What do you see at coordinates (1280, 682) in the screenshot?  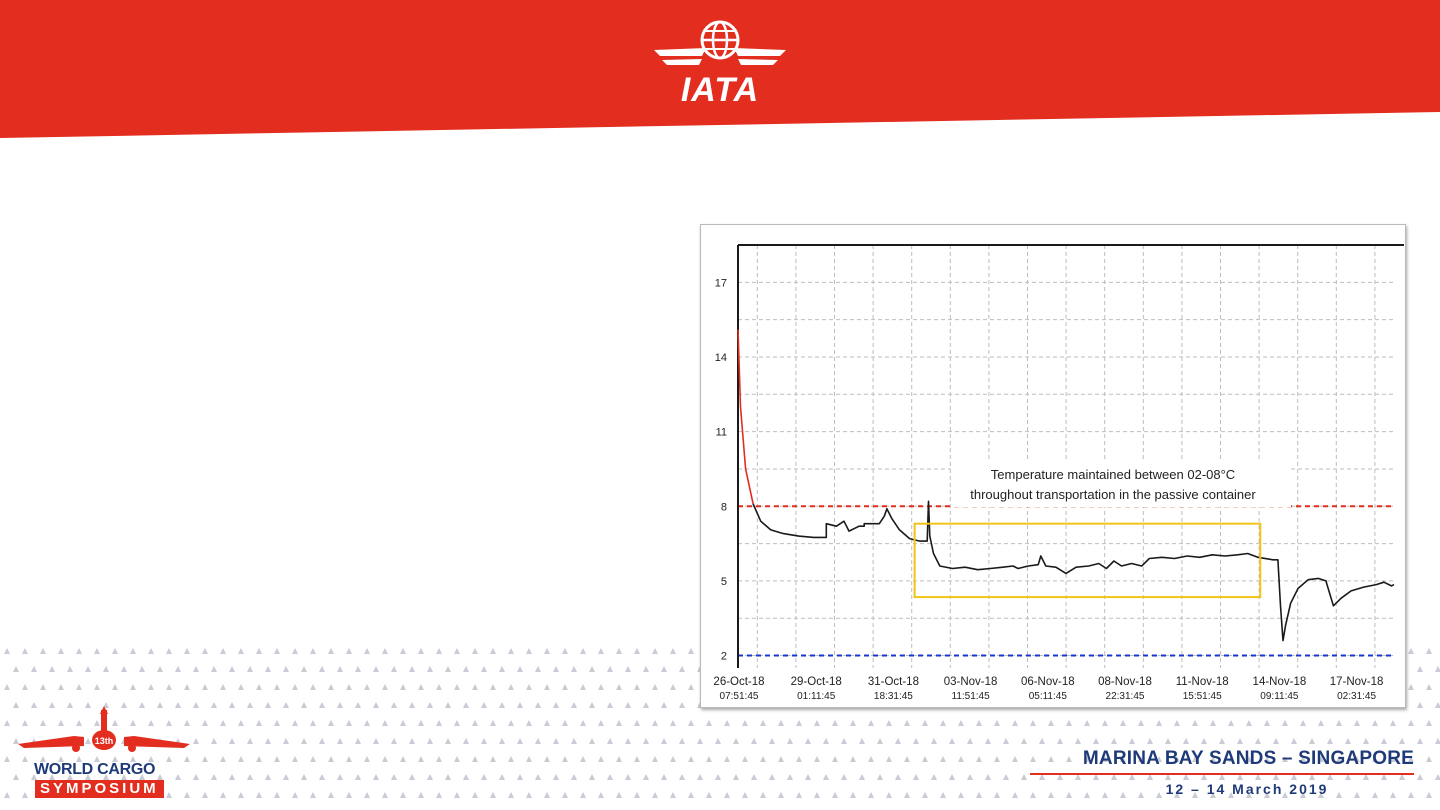 I see `x-tick-label-date: 14-Nov-18` at bounding box center [1280, 682].